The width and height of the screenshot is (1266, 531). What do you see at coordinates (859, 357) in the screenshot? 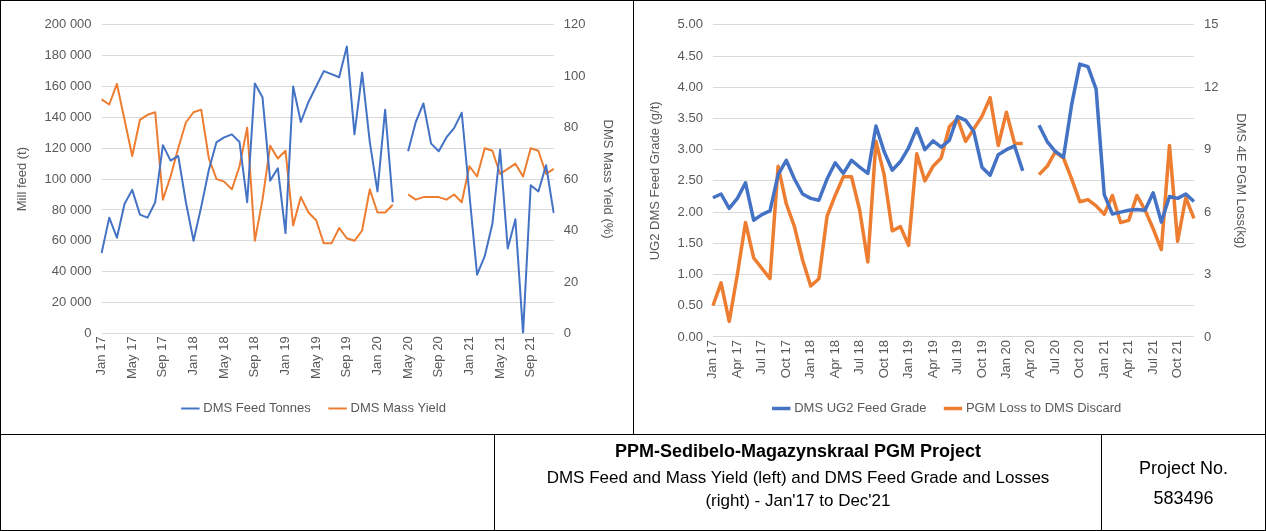
I see `x-tick-label: Jul 18` at bounding box center [859, 357].